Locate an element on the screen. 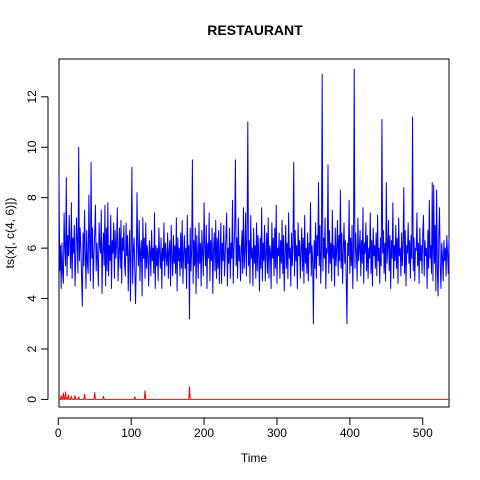  x-tick-label: 0 is located at coordinates (58, 433).